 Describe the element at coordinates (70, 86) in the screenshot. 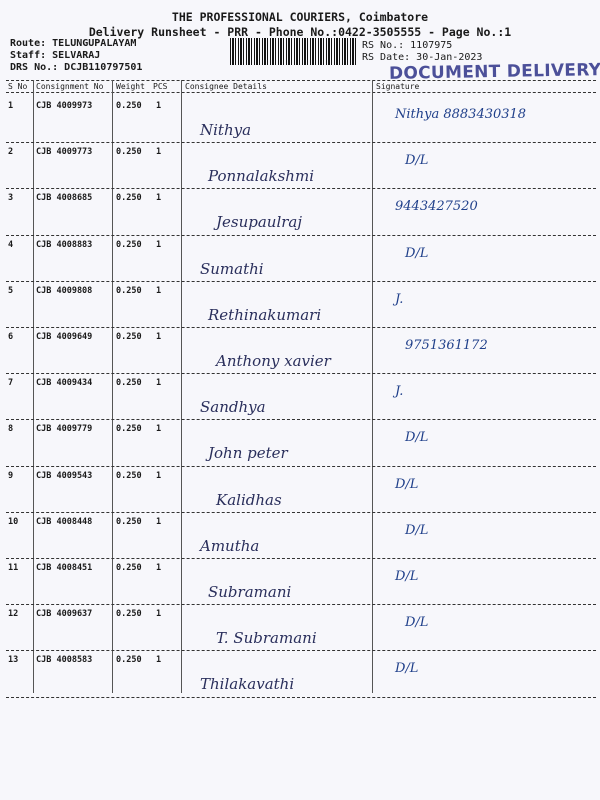

I see `column-header-consignment: Consignment No` at that location.